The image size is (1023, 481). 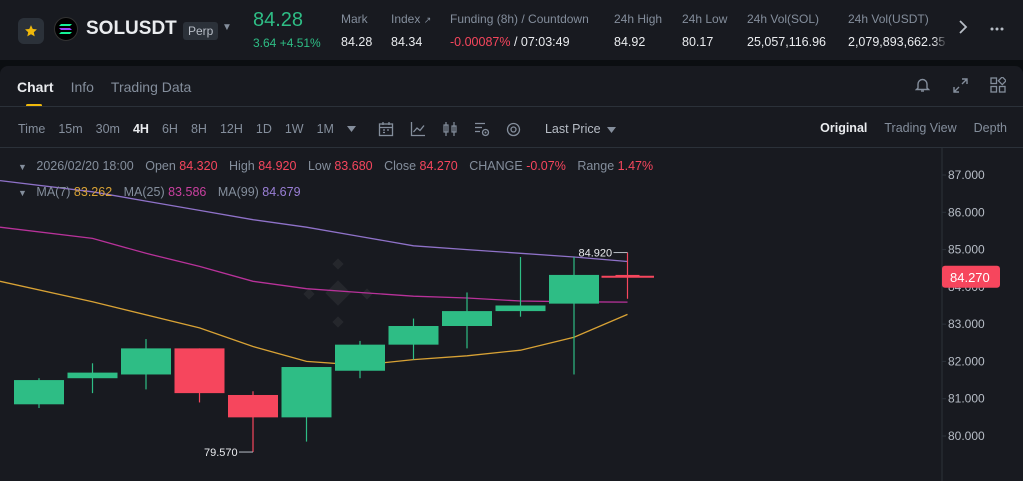 I want to click on timeframe-12h: 12H, so click(x=231, y=129).